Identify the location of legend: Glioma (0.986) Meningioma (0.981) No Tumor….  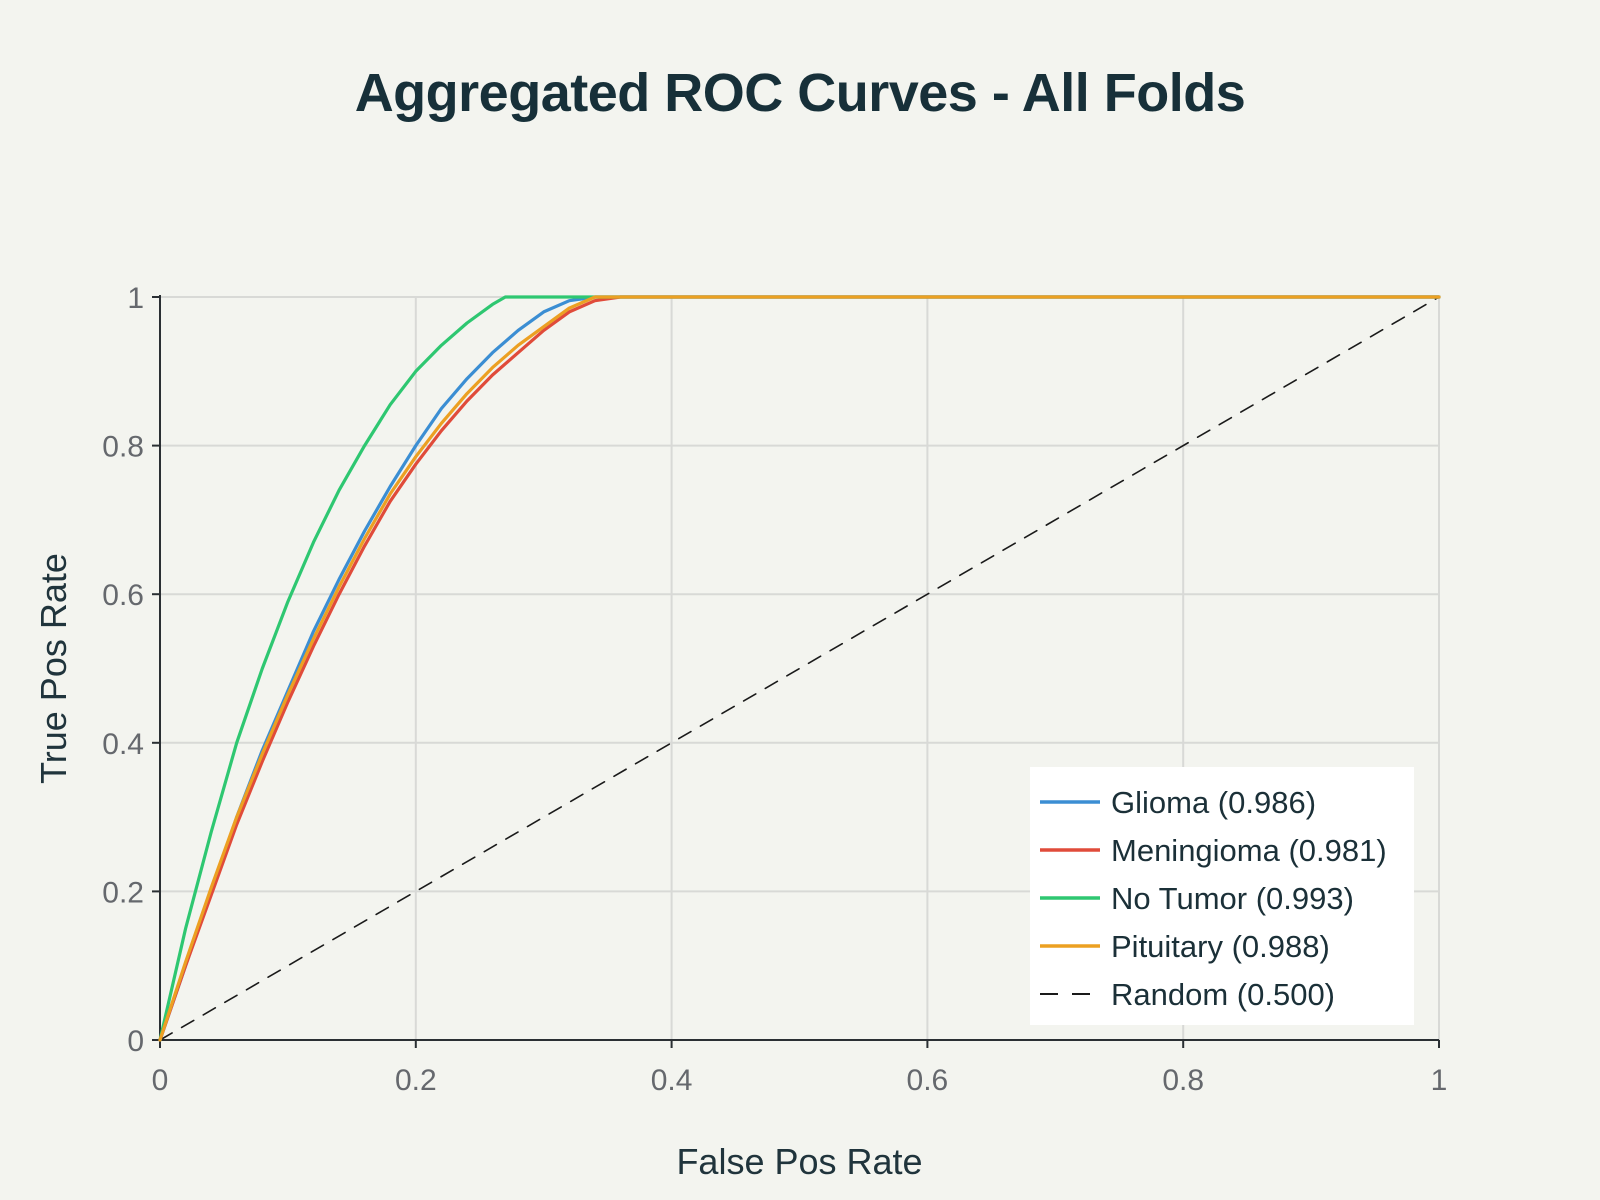
(1222, 896).